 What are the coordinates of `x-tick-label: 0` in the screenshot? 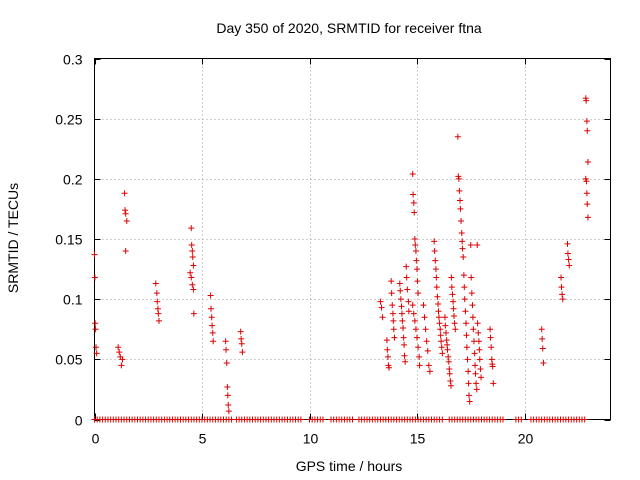 It's located at (96, 439).